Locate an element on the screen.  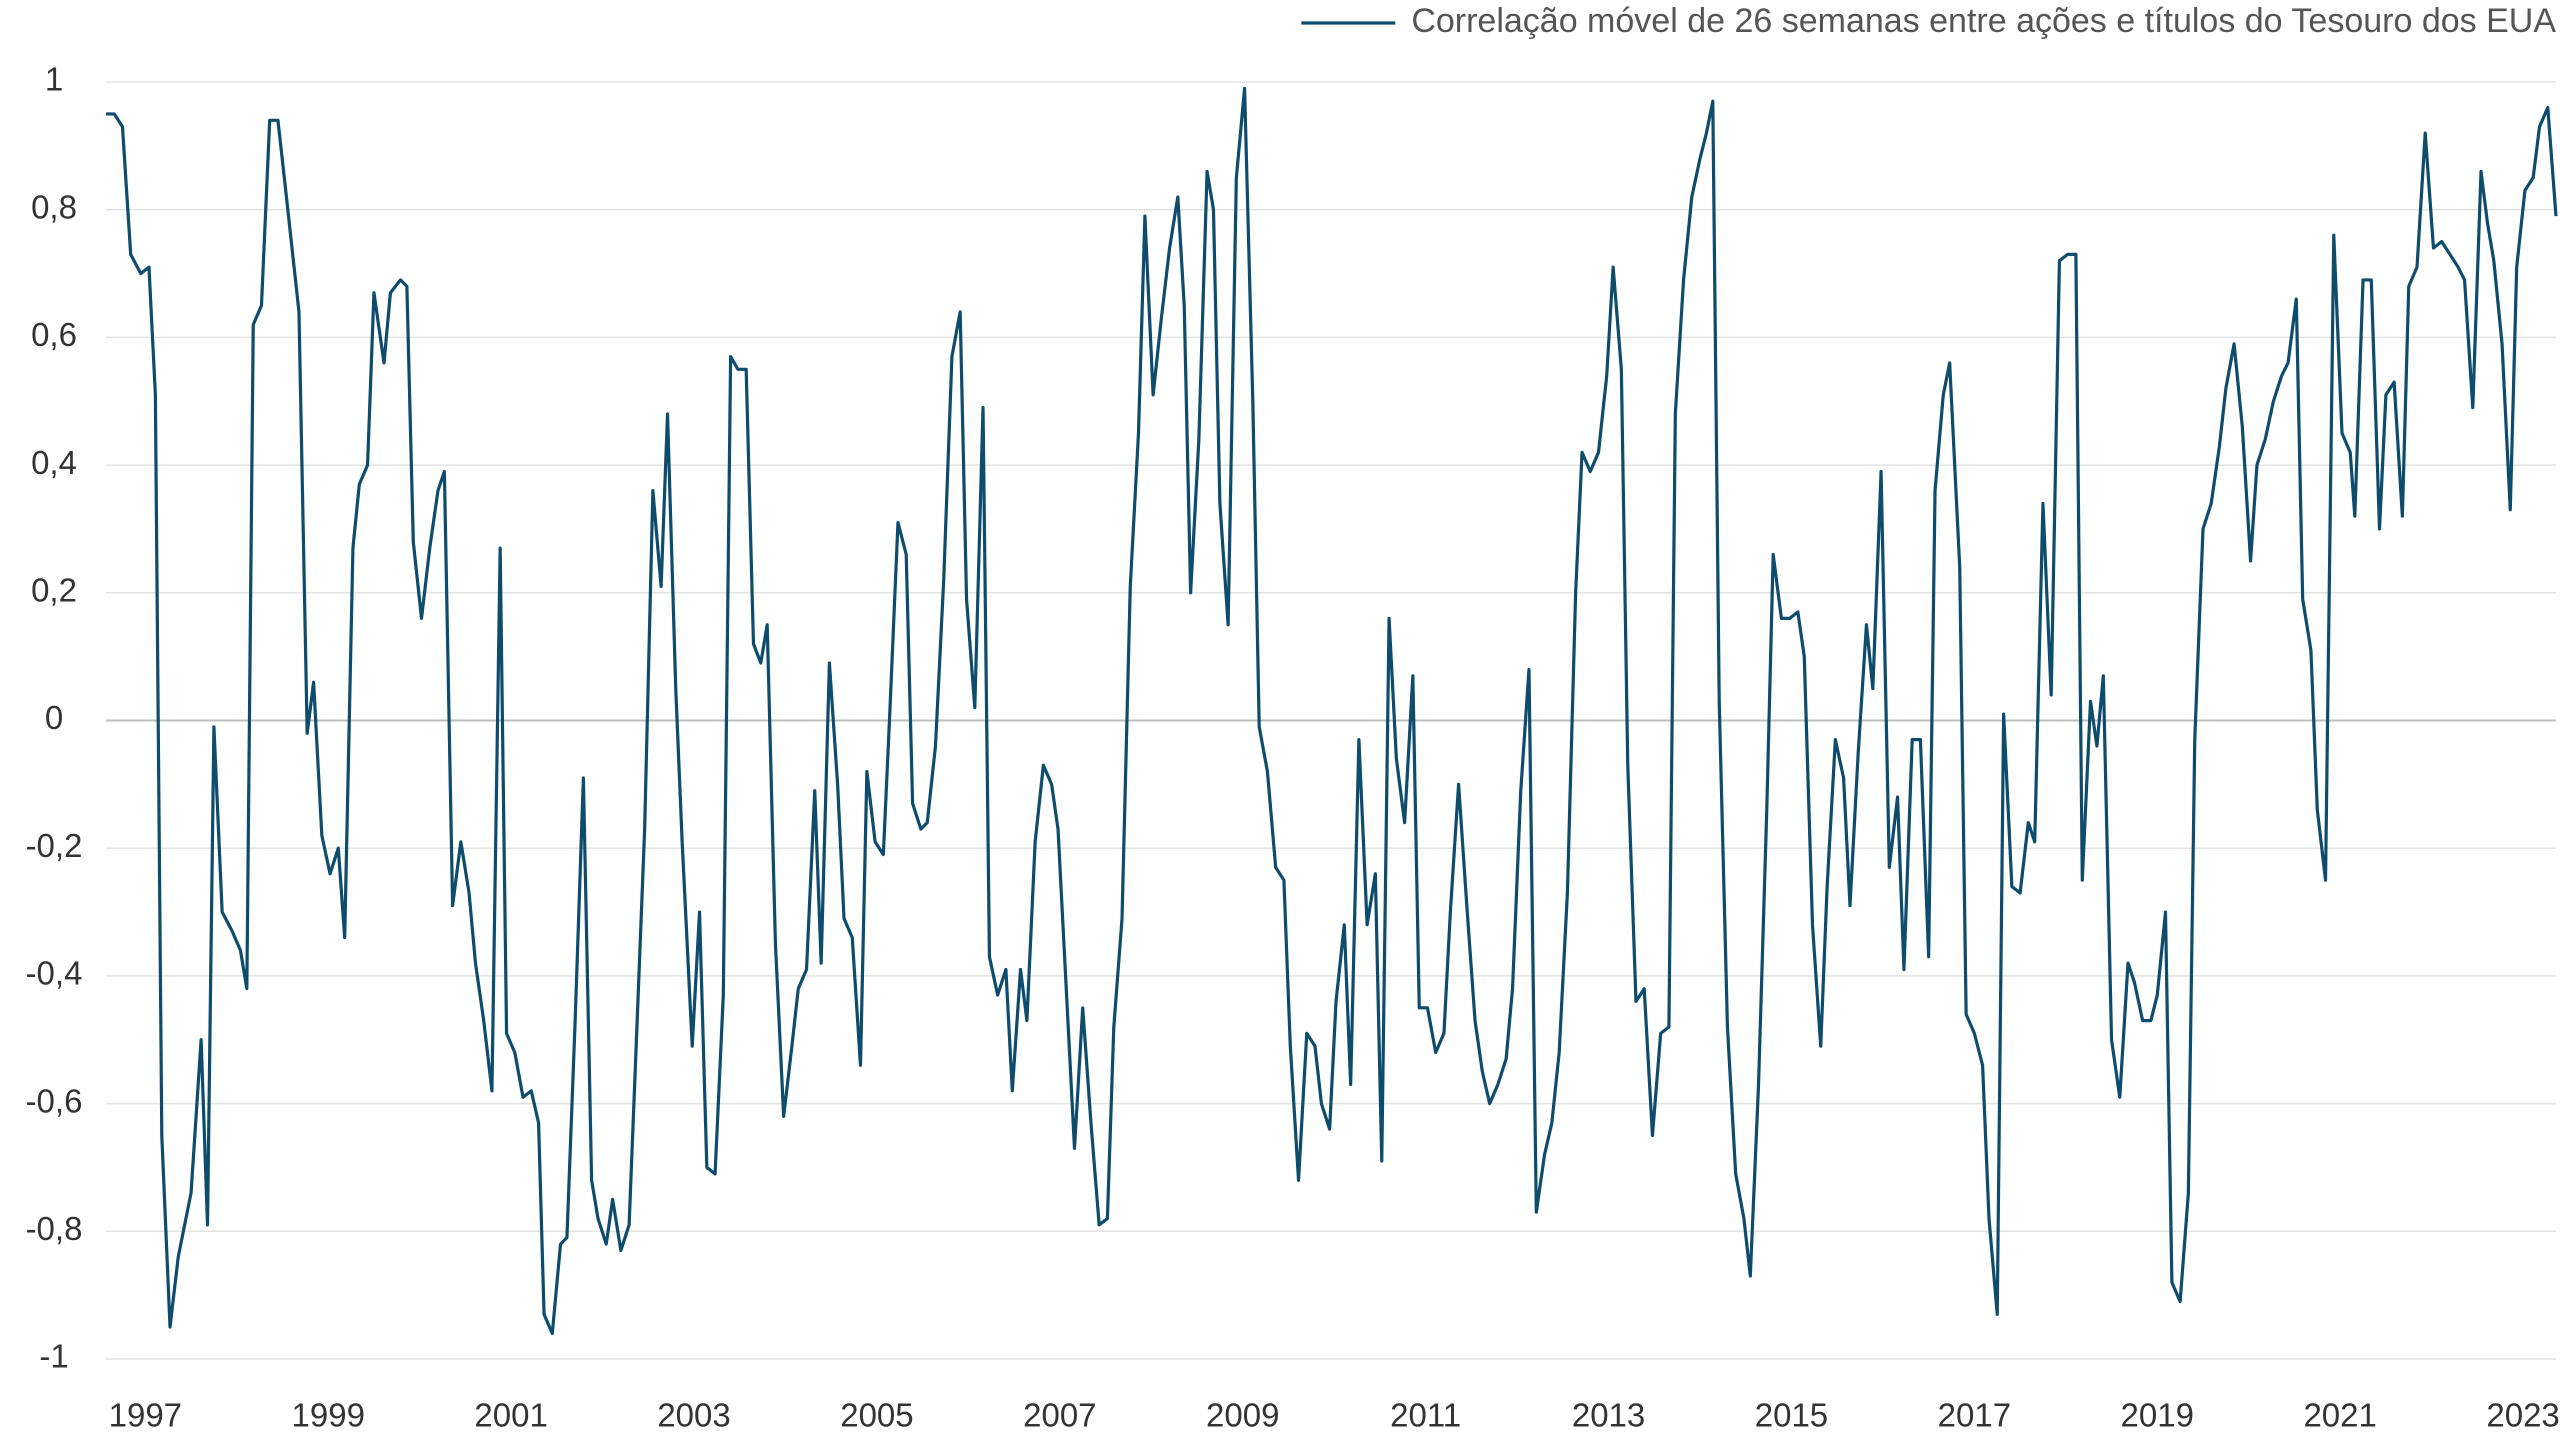
x-tick-label: 2011 is located at coordinates (1425, 1415).